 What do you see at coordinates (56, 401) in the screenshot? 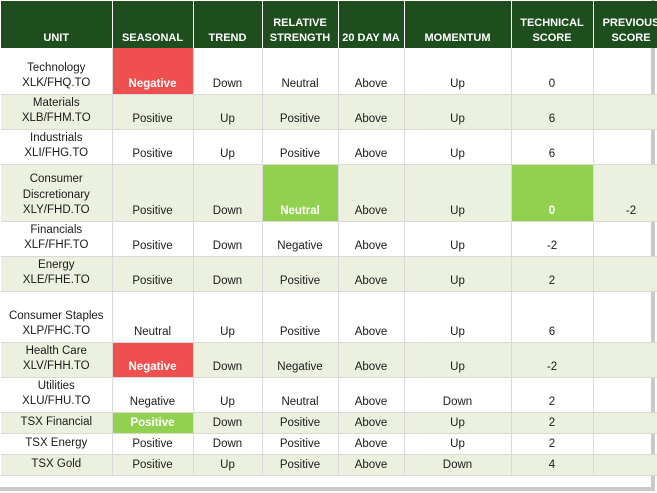
I see `unit-line: XLU/FHU.TO` at bounding box center [56, 401].